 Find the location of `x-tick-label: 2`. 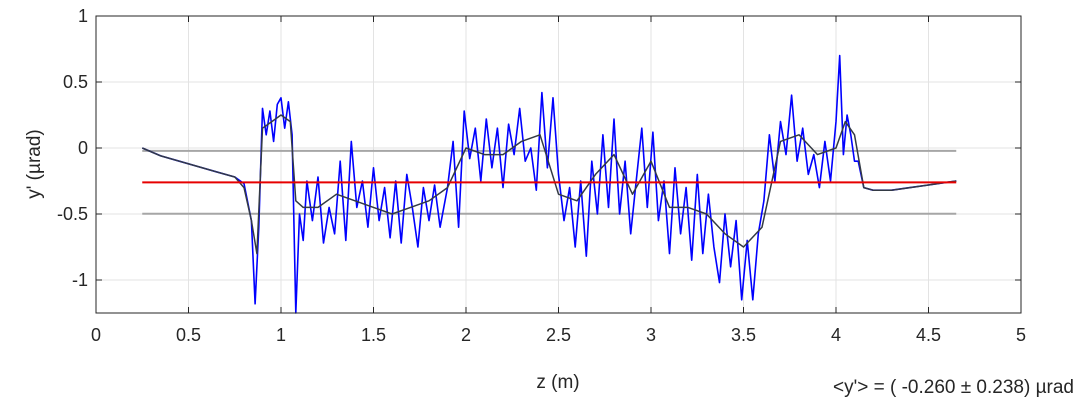

x-tick-label: 2 is located at coordinates (466, 335).